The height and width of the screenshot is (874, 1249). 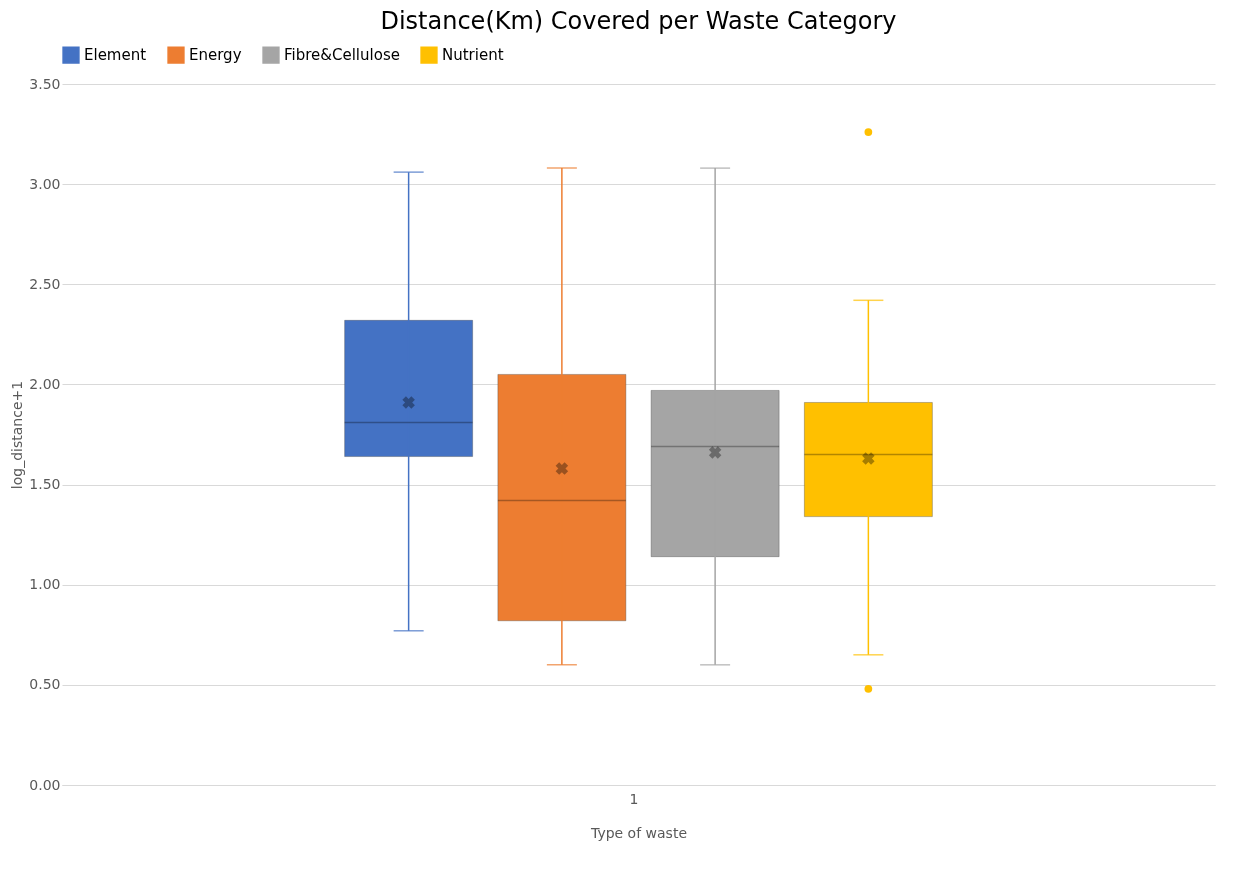 What do you see at coordinates (45, 684) in the screenshot?
I see `y-tick-label: 0.50` at bounding box center [45, 684].